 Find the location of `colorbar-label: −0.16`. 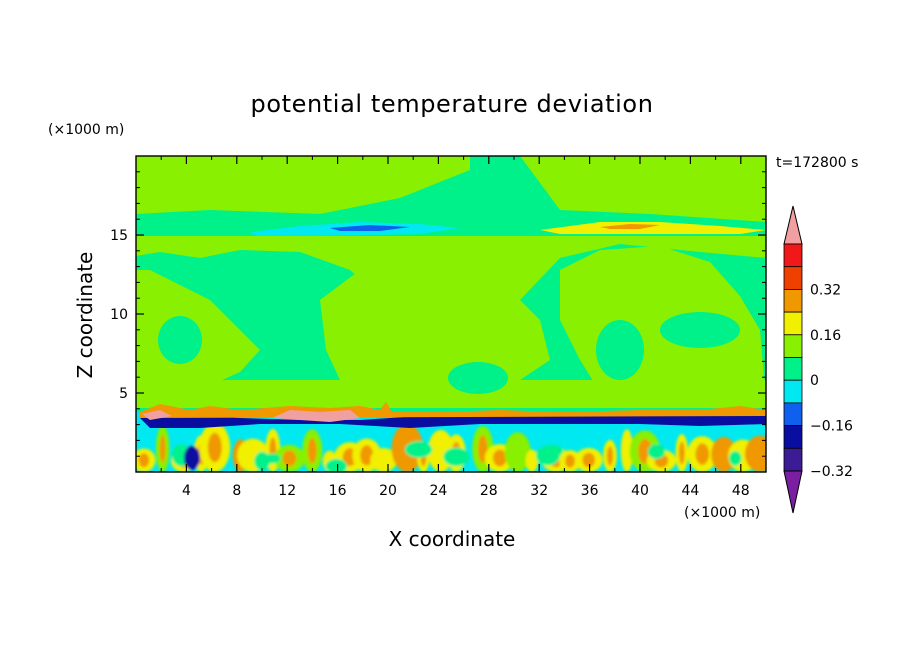

colorbar-label: −0.16 is located at coordinates (831, 427).